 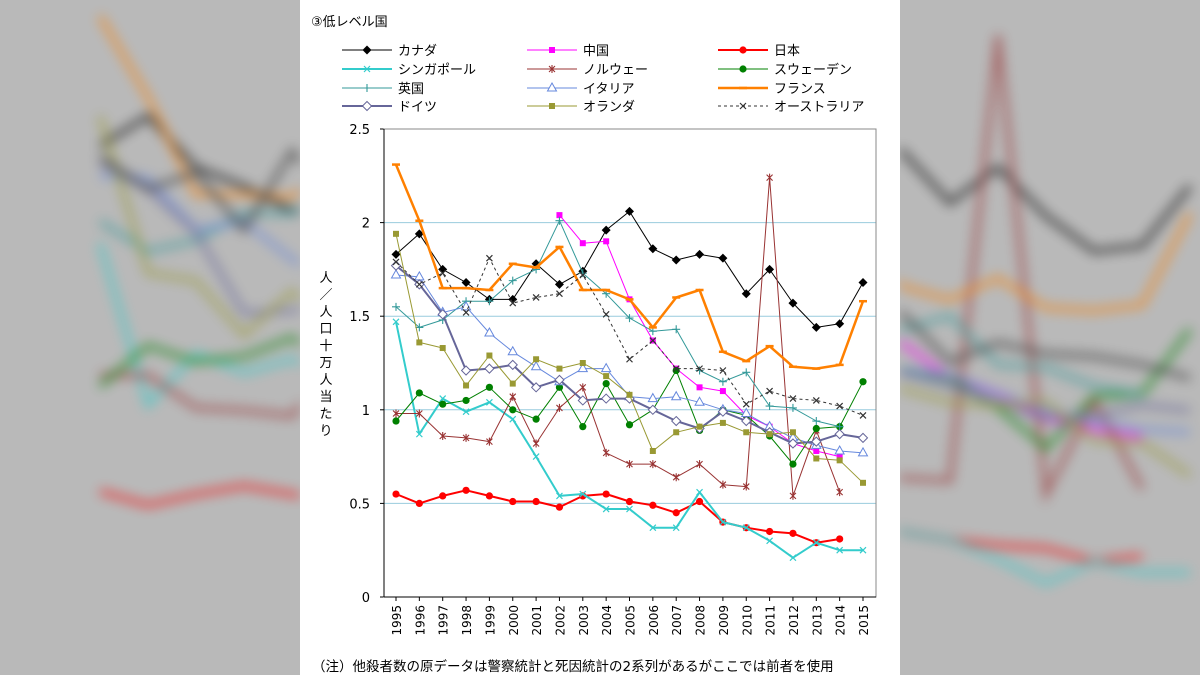 What do you see at coordinates (724, 620) in the screenshot?
I see `x-tick-label: 2009` at bounding box center [724, 620].